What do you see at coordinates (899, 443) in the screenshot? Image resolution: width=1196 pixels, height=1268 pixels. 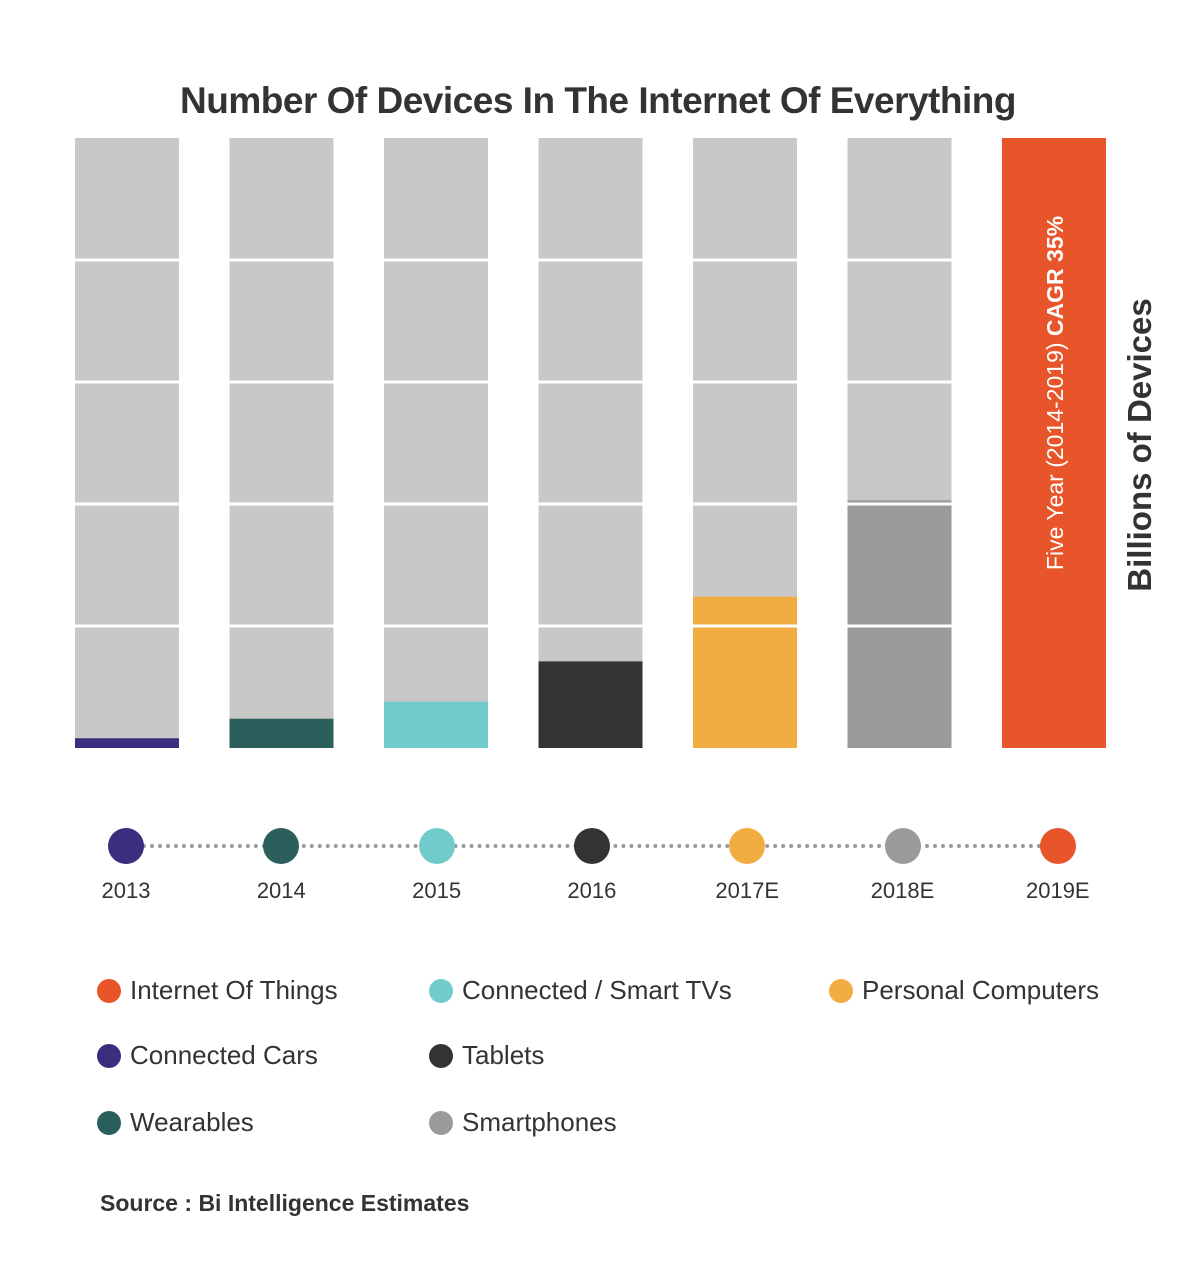 I see `bar-column-2018E` at bounding box center [899, 443].